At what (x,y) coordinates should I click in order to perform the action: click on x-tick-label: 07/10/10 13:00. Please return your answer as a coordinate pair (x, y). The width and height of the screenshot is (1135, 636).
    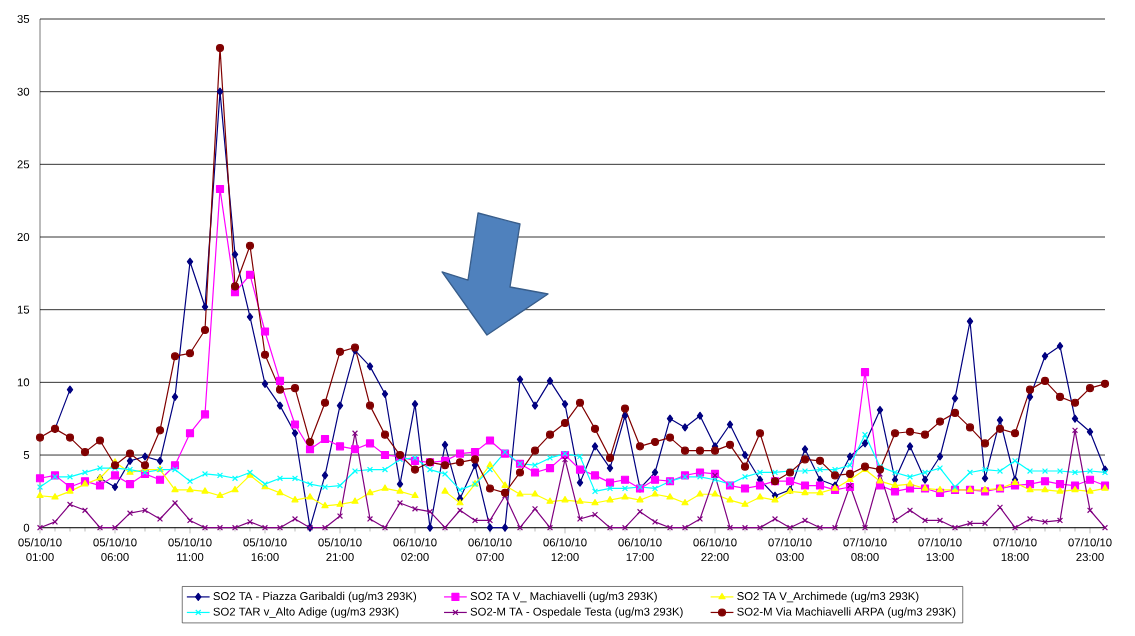
    Looking at the image, I should click on (940, 550).